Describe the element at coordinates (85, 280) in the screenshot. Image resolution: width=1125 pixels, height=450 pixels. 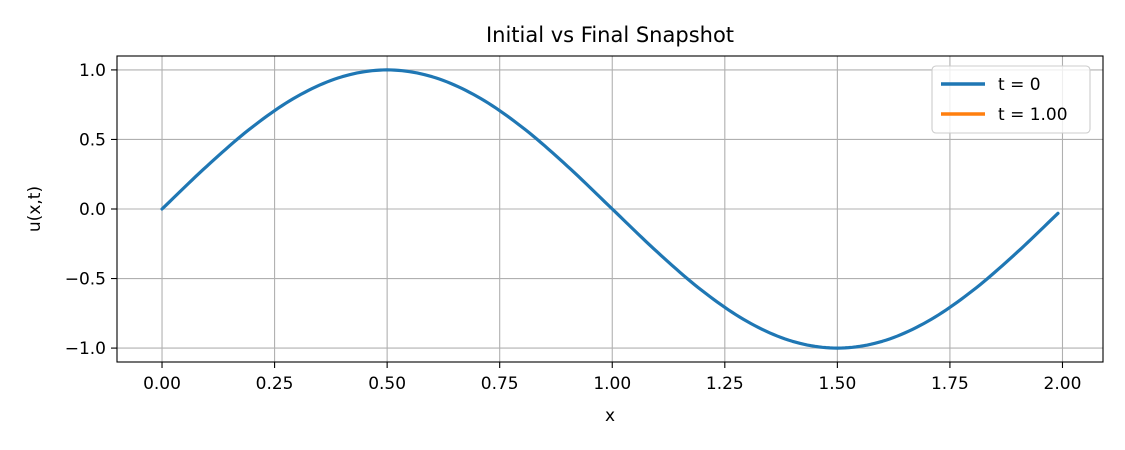
I see `y-tick-label: −0.5` at that location.